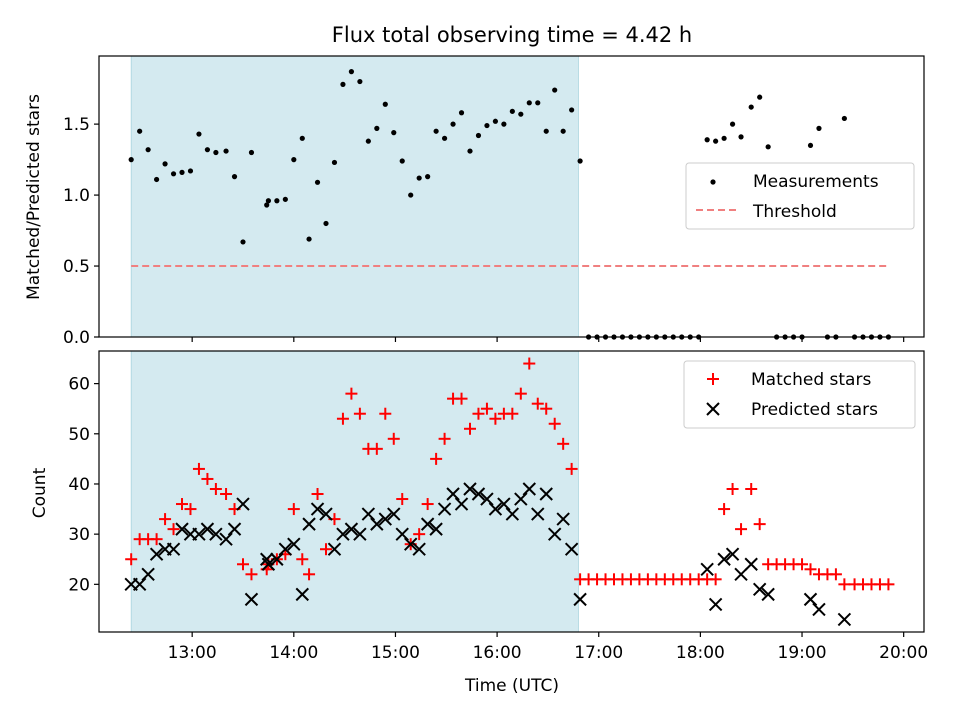 The height and width of the screenshot is (724, 960). Describe the element at coordinates (395, 653) in the screenshot. I see `x-tick-label: 15:00` at that location.